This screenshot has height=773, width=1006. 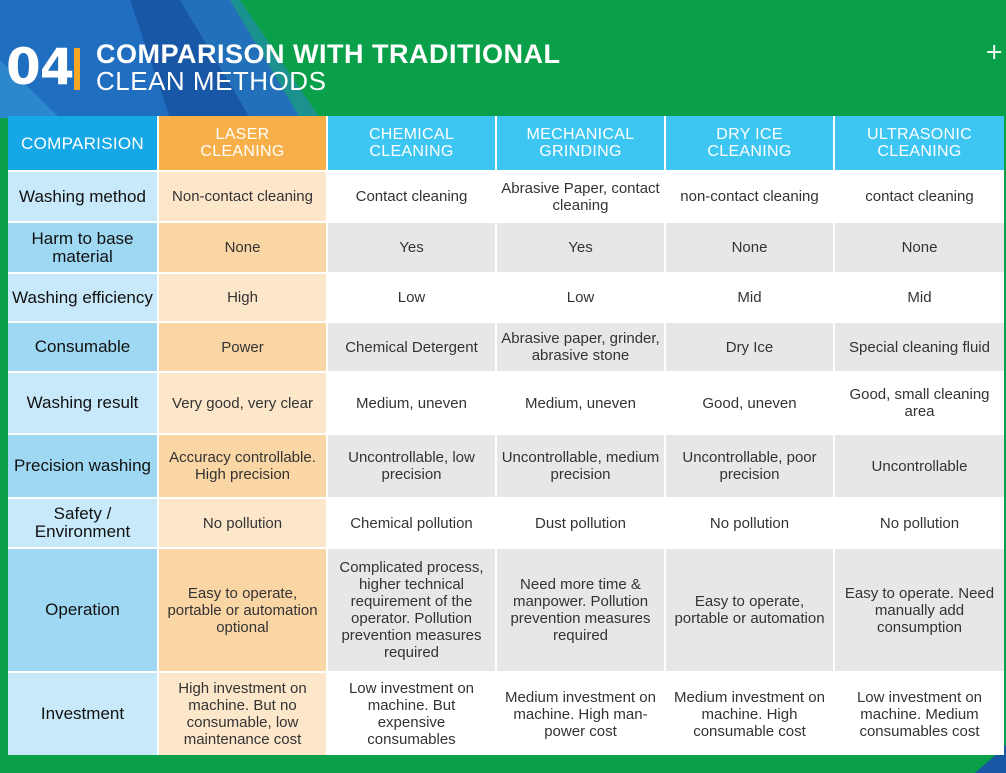 What do you see at coordinates (412, 465) in the screenshot?
I see `table-cell: Uncontrollable, low precision` at bounding box center [412, 465].